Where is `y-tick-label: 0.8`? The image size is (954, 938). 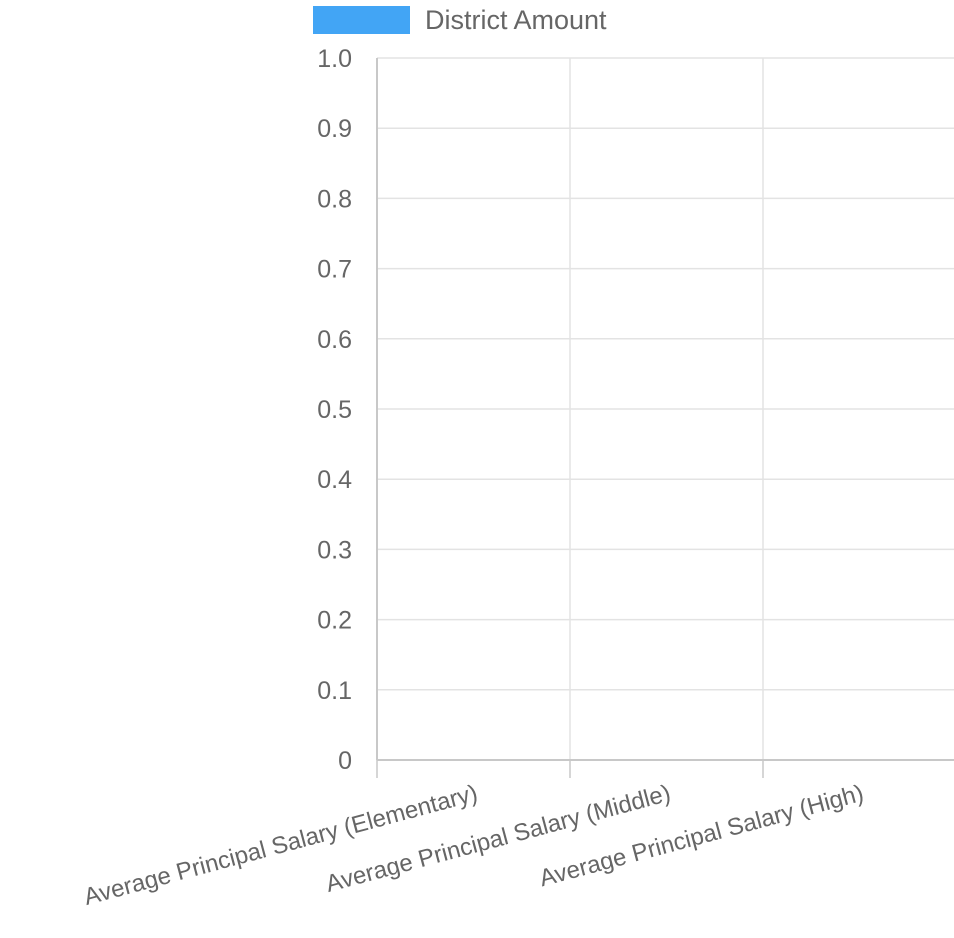 y-tick-label: 0.8 is located at coordinates (334, 199).